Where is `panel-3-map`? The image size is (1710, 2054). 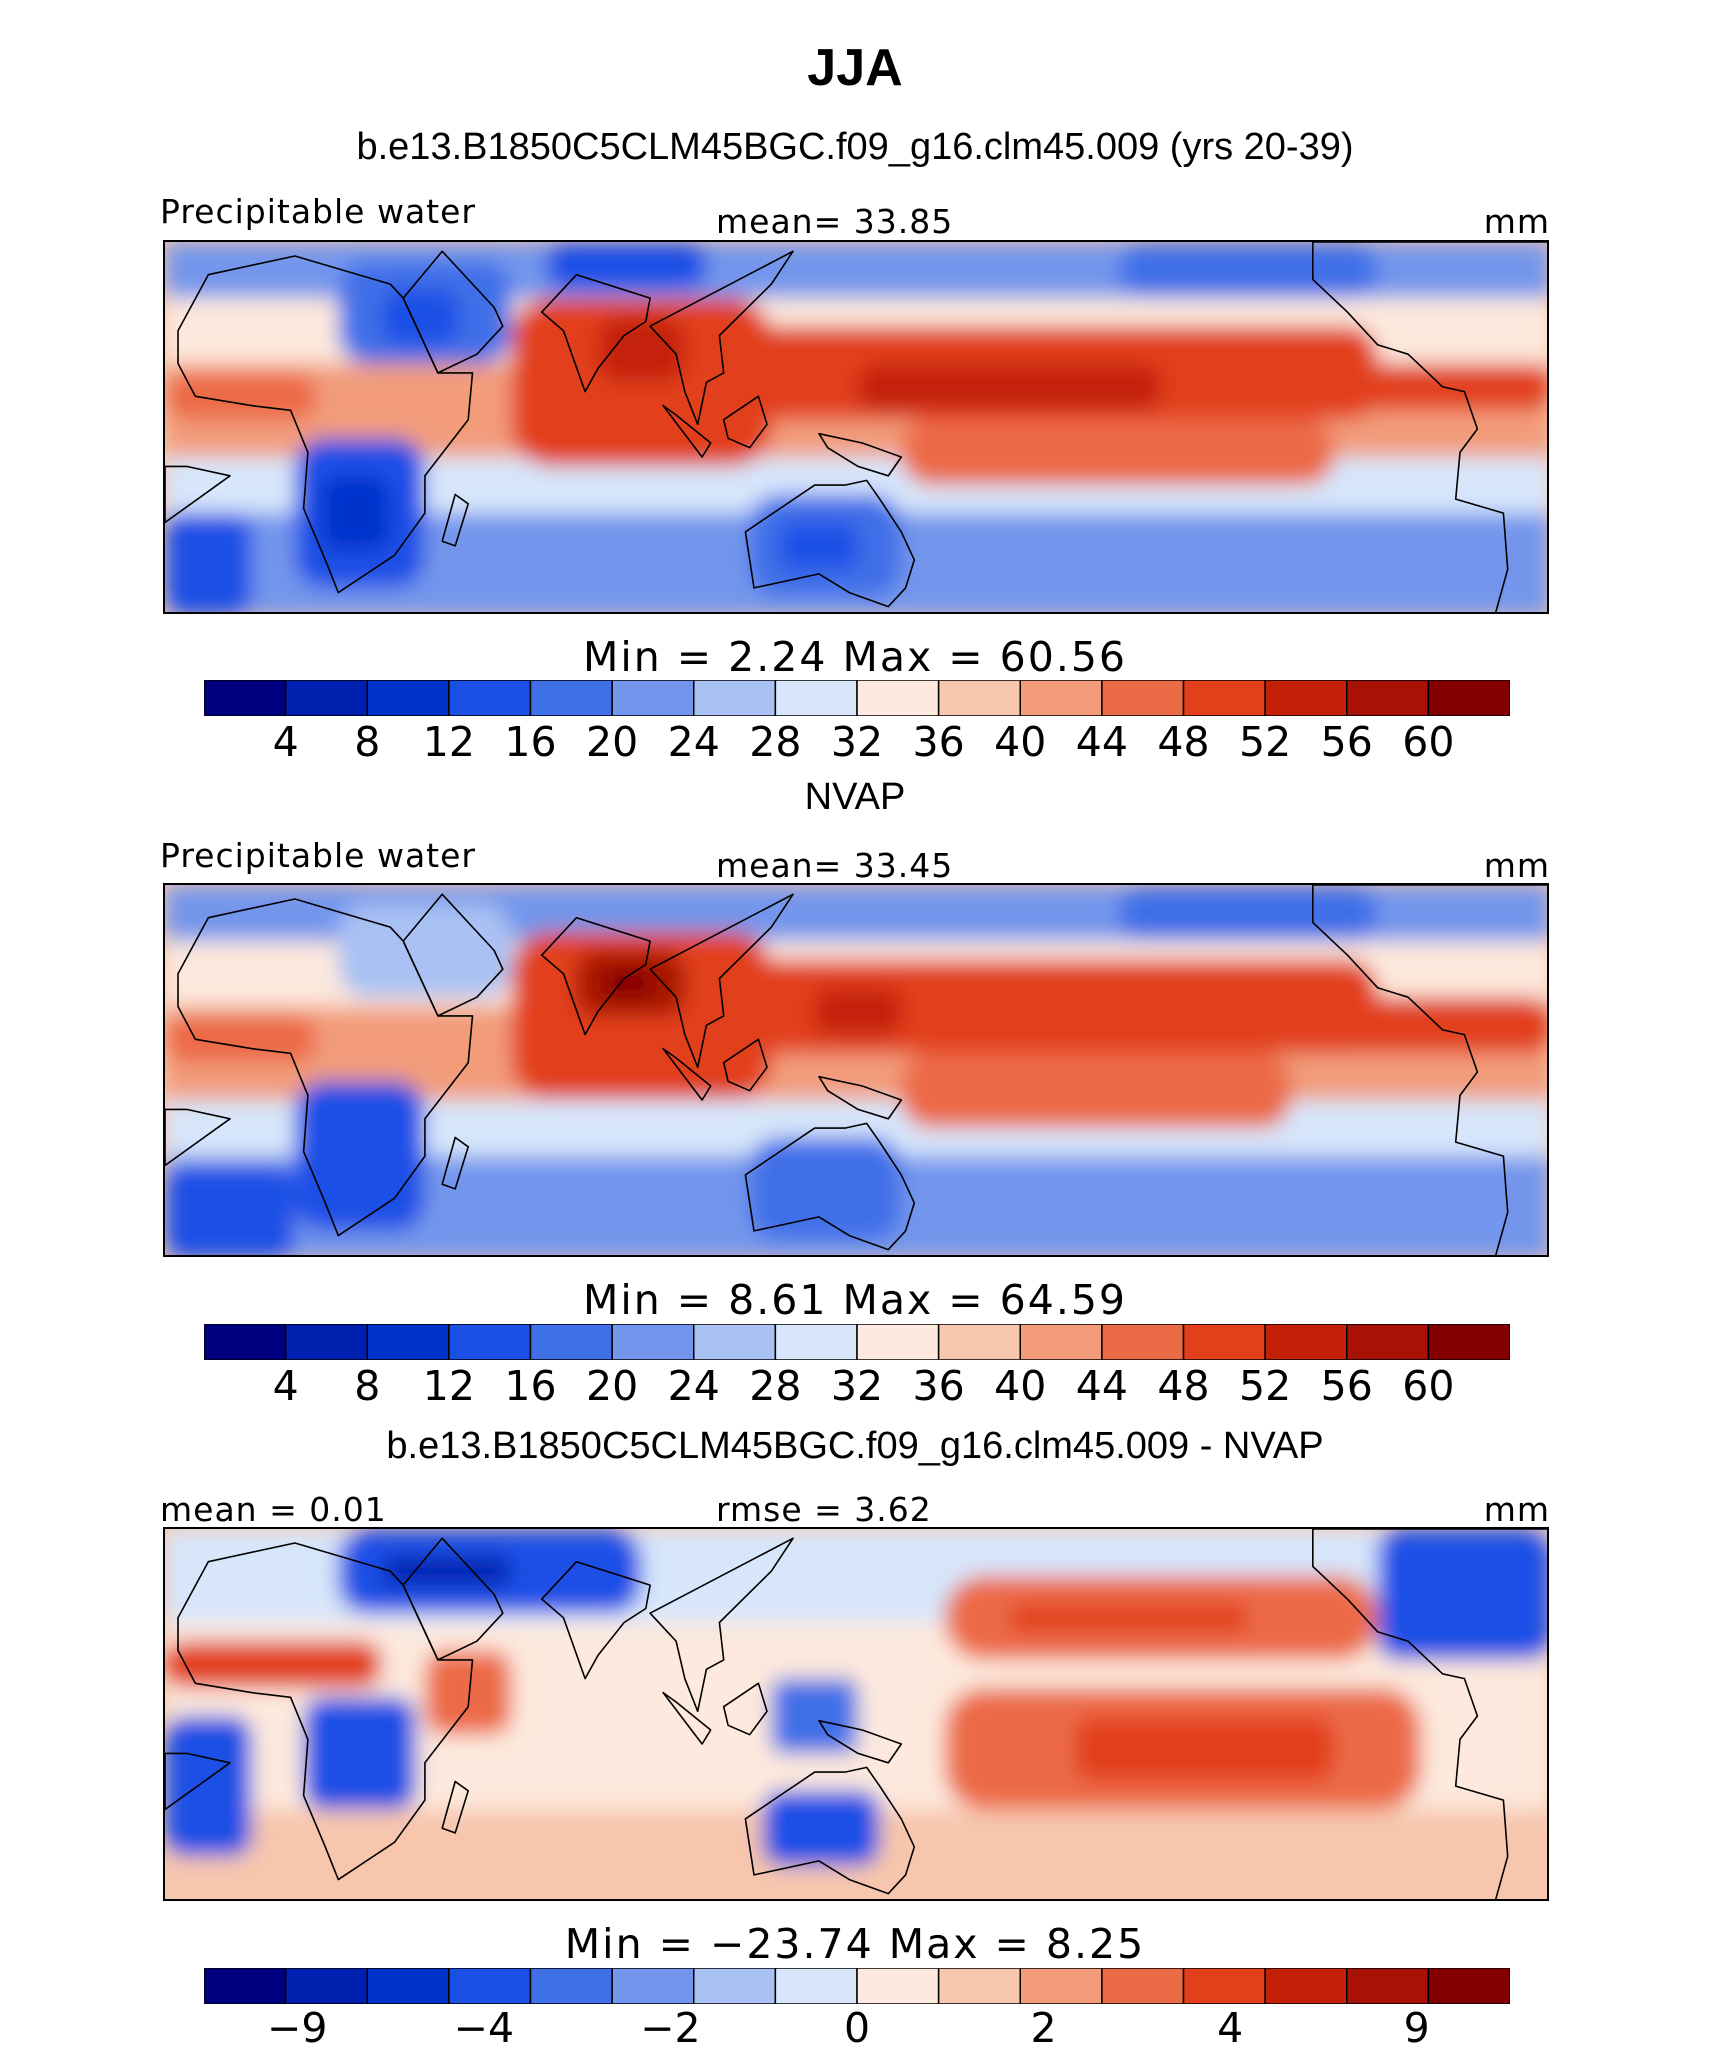
panel-3-map is located at coordinates (856, 1714).